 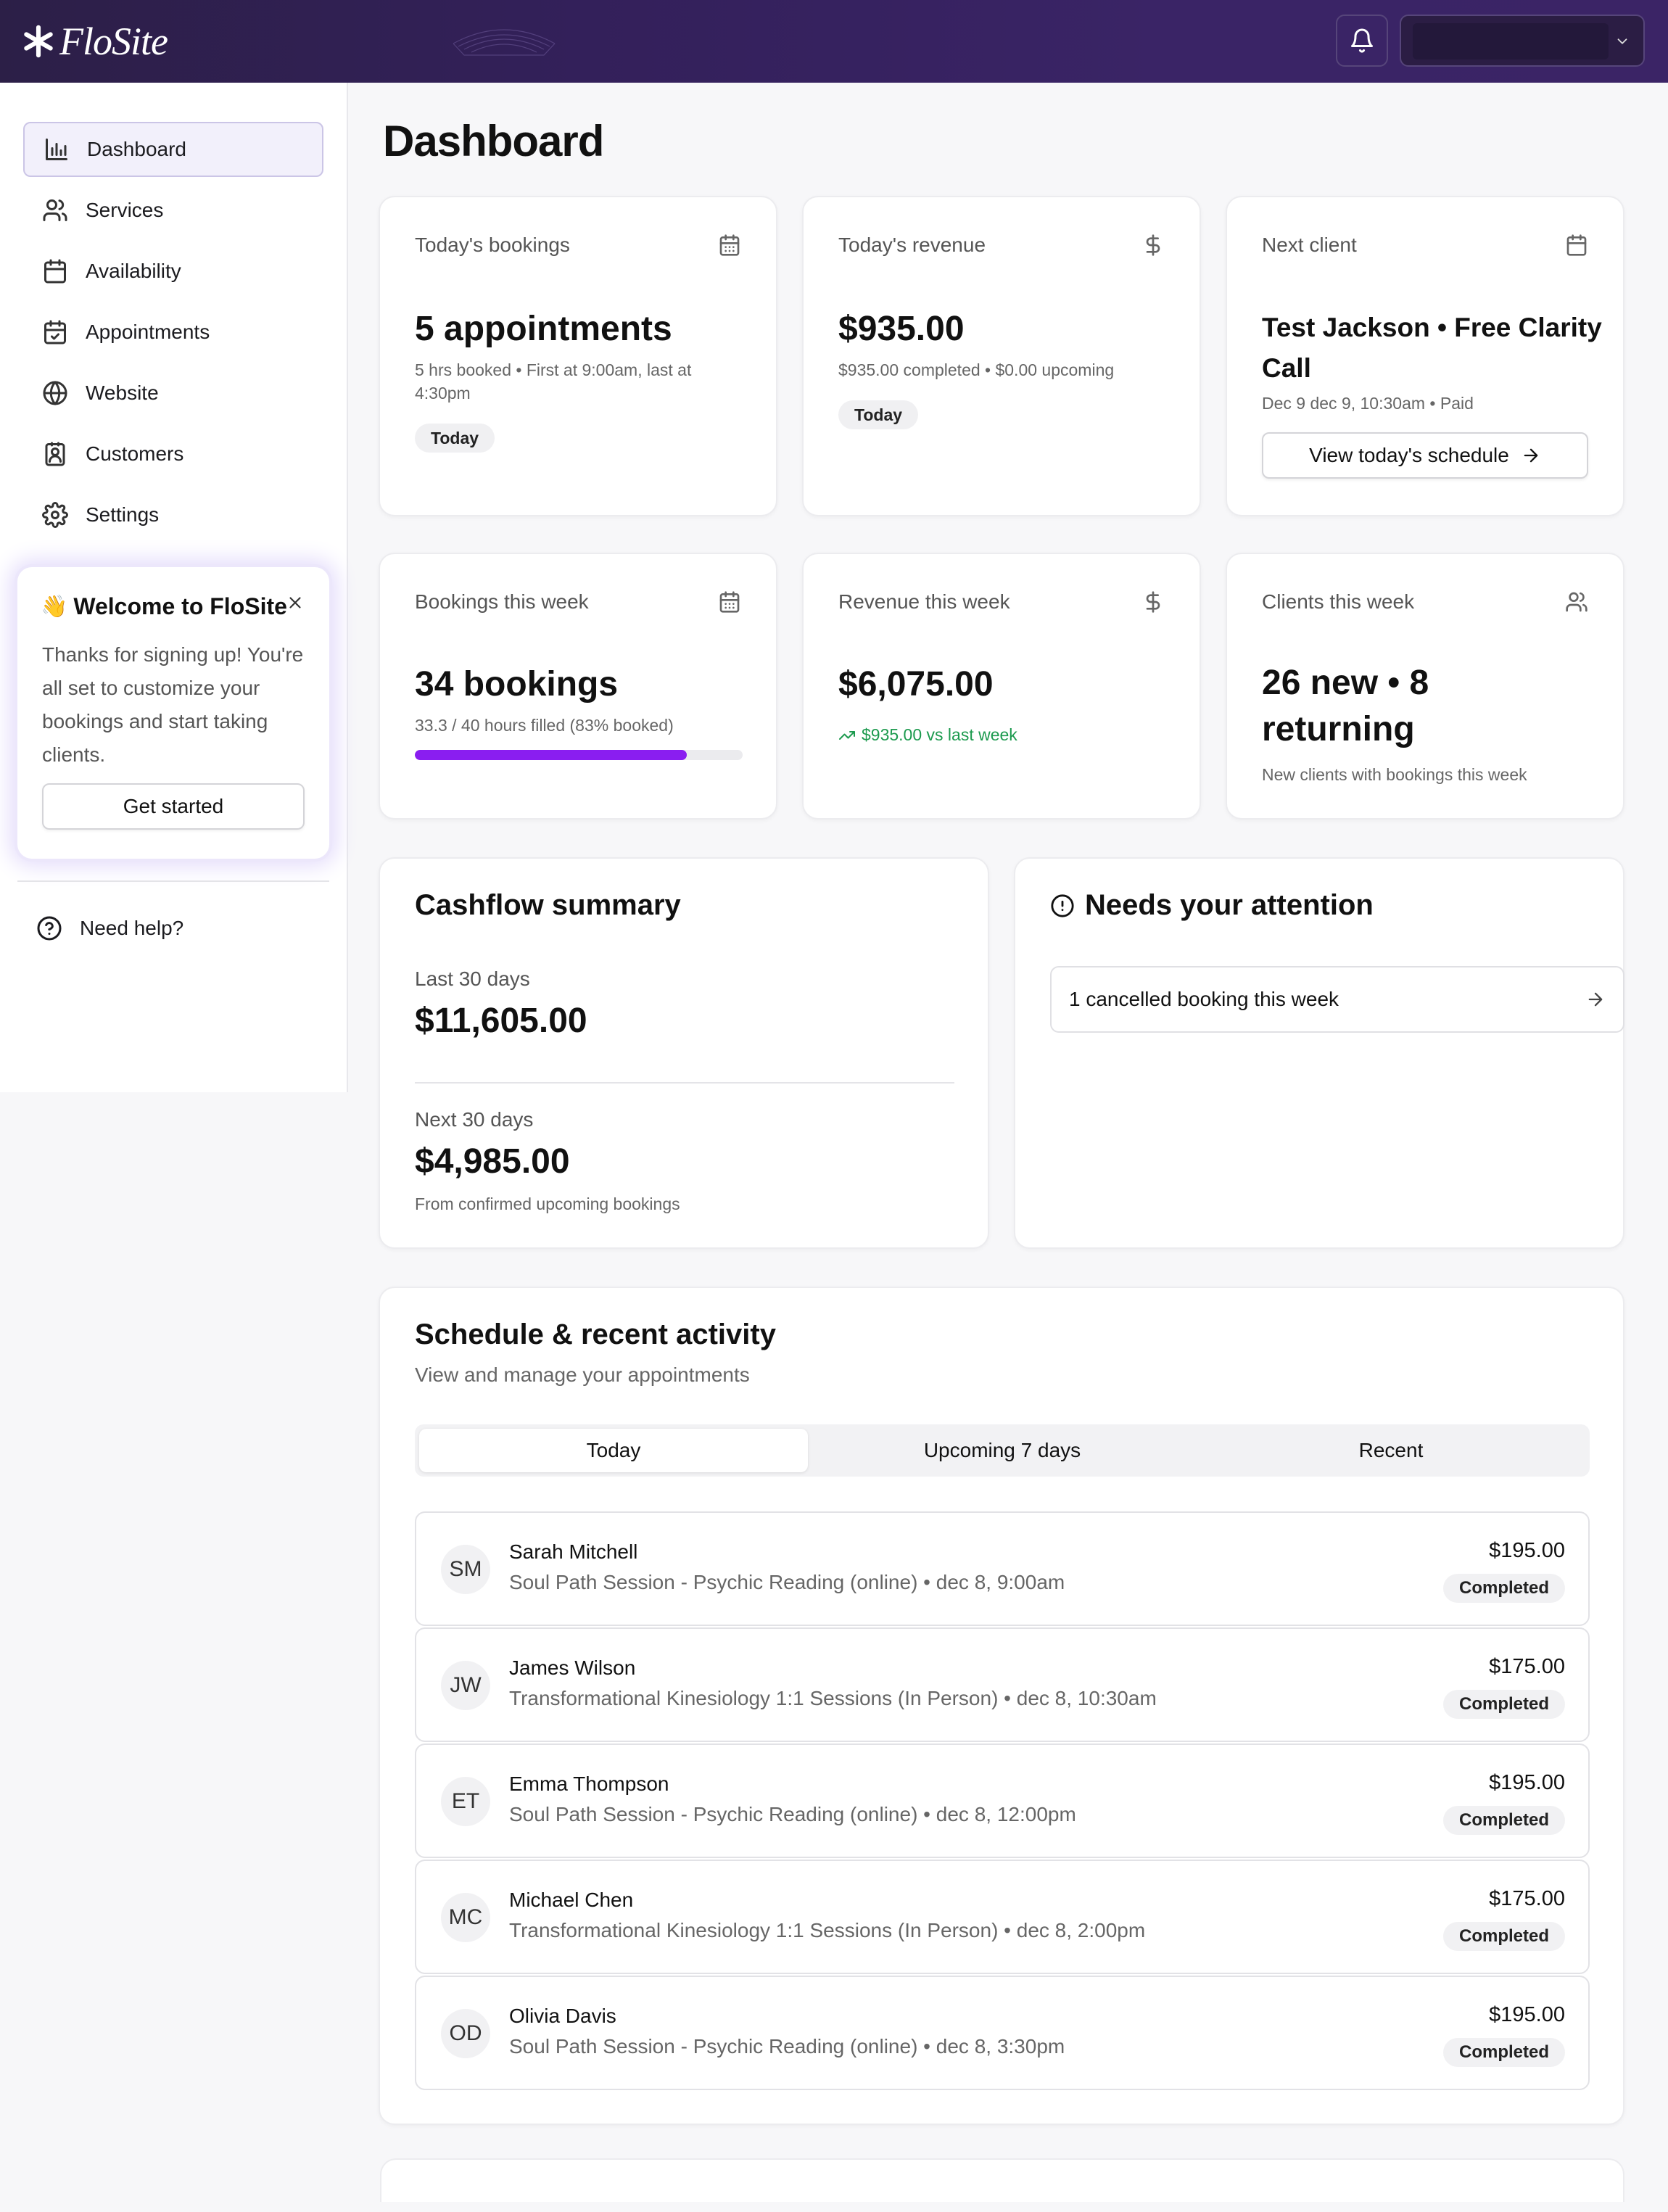 What do you see at coordinates (123, 514) in the screenshot?
I see `sidebar-item-label: Settings` at bounding box center [123, 514].